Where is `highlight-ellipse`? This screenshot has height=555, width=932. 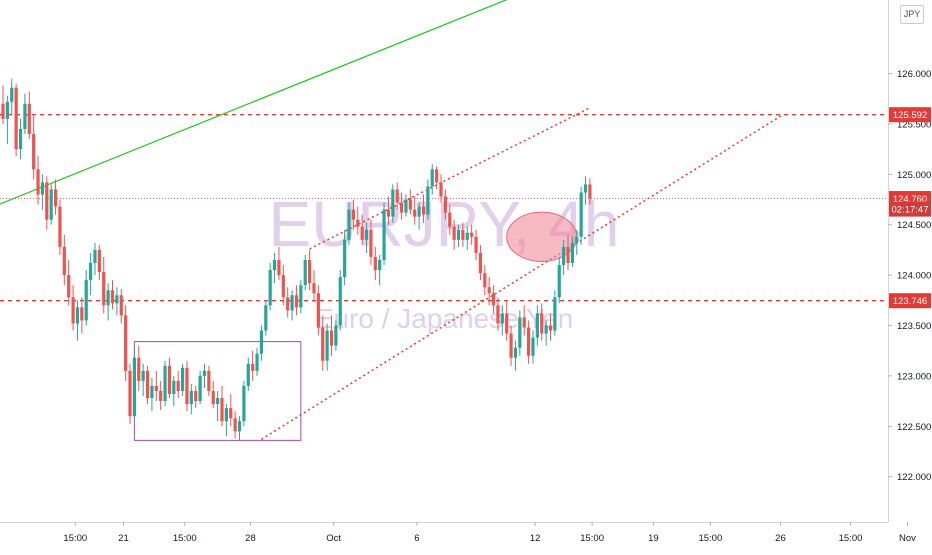 highlight-ellipse is located at coordinates (542, 237).